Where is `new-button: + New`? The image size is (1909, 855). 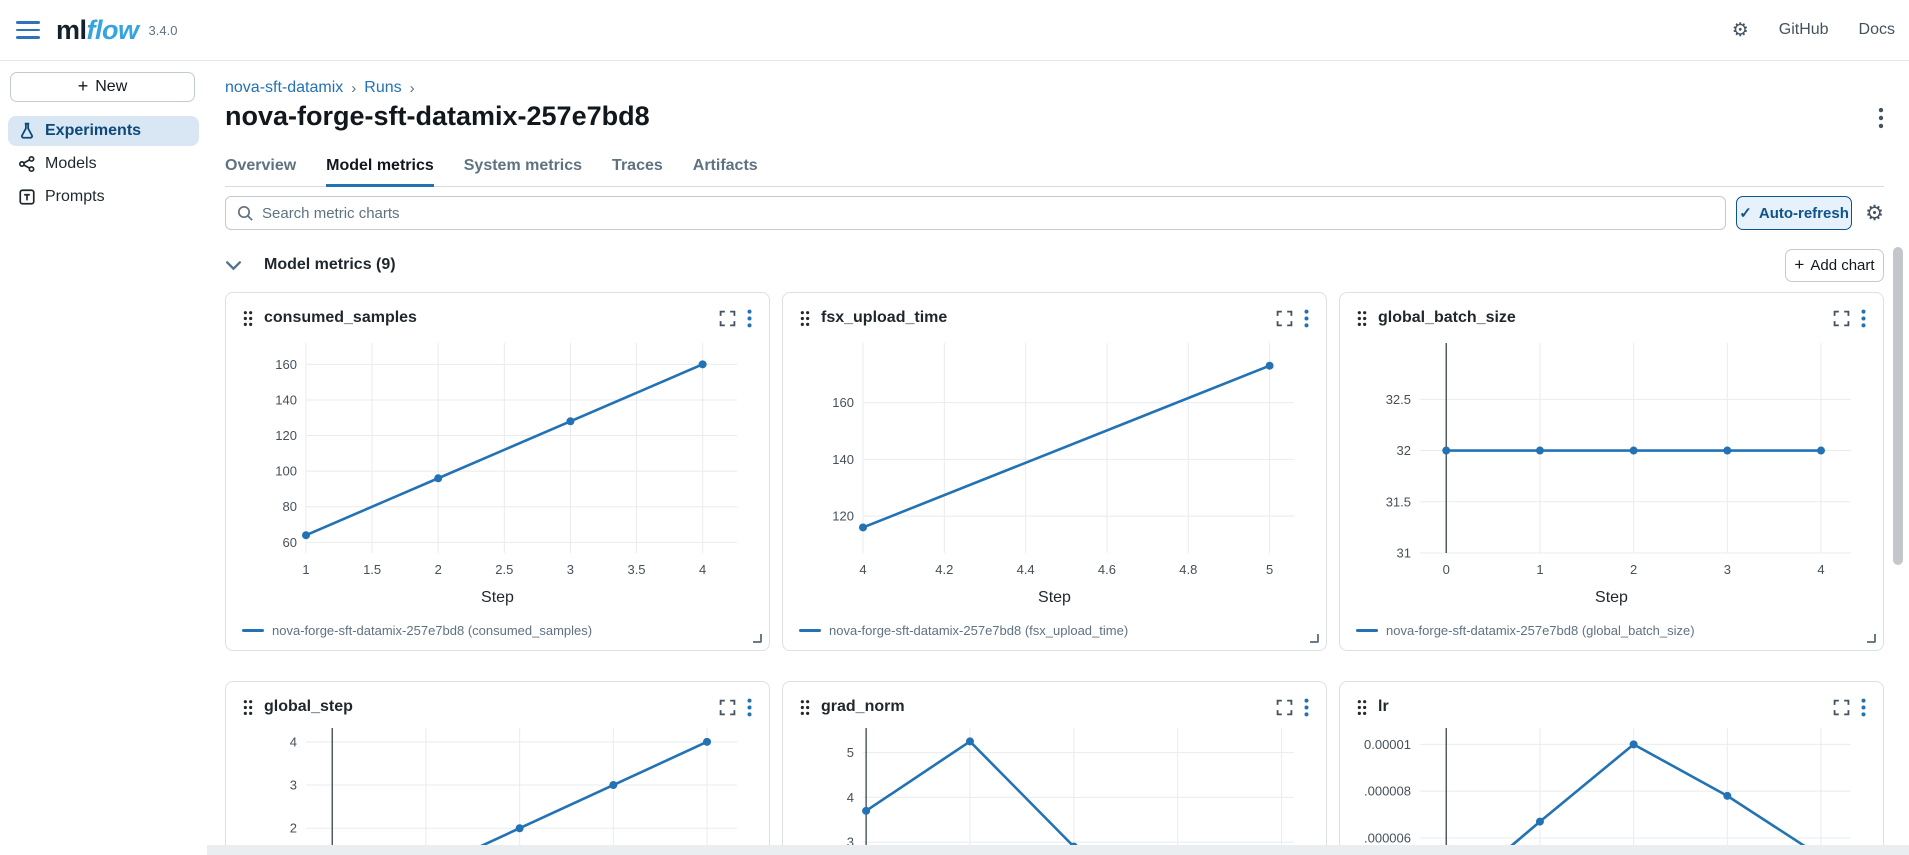 new-button: + New is located at coordinates (102, 87).